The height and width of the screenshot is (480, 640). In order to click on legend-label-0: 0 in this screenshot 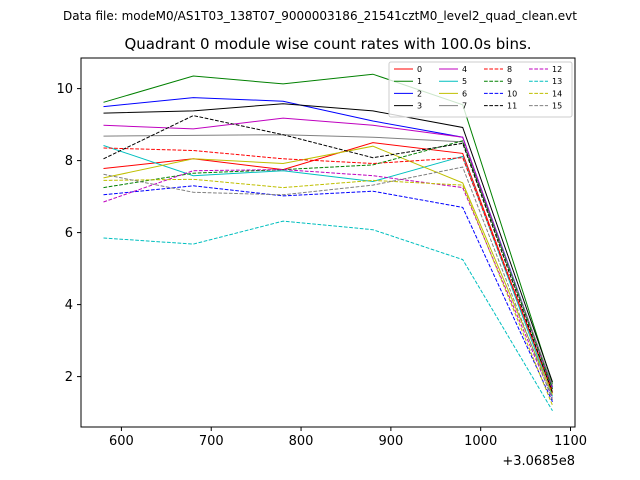, I will do `click(419, 69)`.